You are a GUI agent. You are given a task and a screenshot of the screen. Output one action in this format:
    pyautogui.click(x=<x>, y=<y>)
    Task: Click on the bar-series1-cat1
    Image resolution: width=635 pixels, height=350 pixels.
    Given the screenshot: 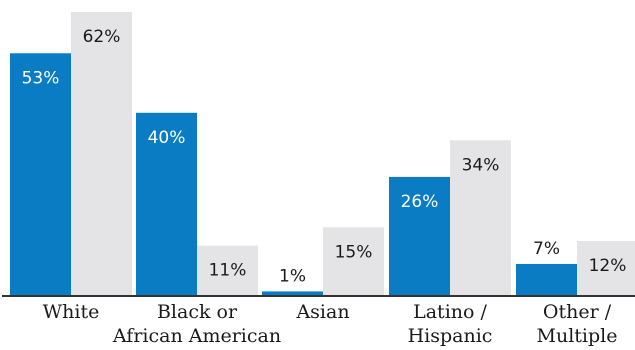 What is the action you would take?
    pyautogui.click(x=40, y=175)
    